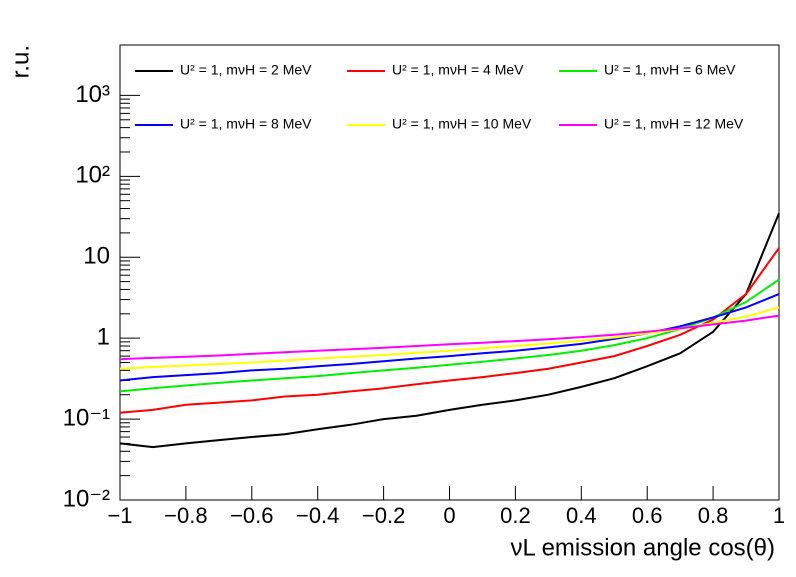 The image size is (796, 577). I want to click on data-line, so click(449, 337).